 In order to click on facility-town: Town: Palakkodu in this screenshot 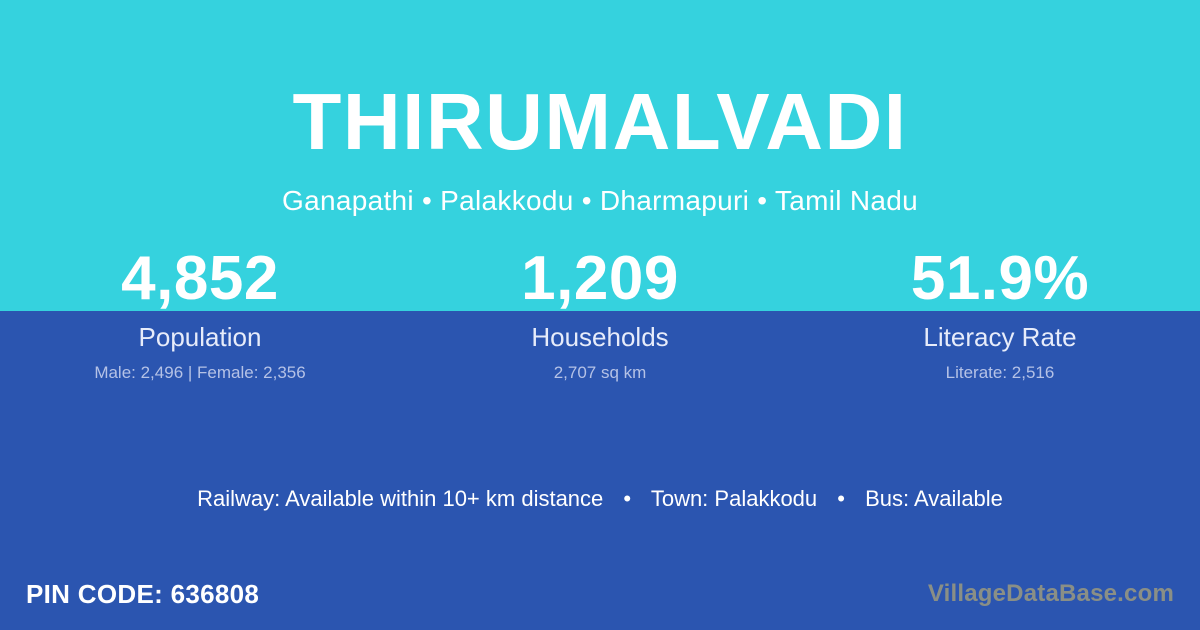, I will do `click(734, 498)`.